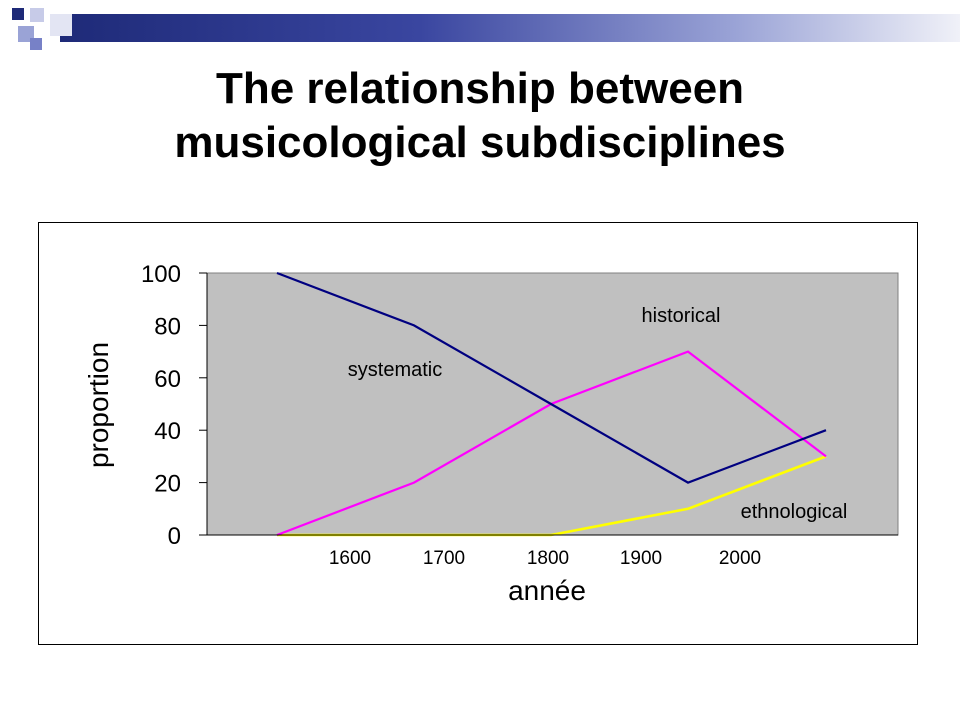 The height and width of the screenshot is (720, 960). Describe the element at coordinates (480, 142) in the screenshot. I see `slide-title-line2: musicological subdisciplines` at that location.